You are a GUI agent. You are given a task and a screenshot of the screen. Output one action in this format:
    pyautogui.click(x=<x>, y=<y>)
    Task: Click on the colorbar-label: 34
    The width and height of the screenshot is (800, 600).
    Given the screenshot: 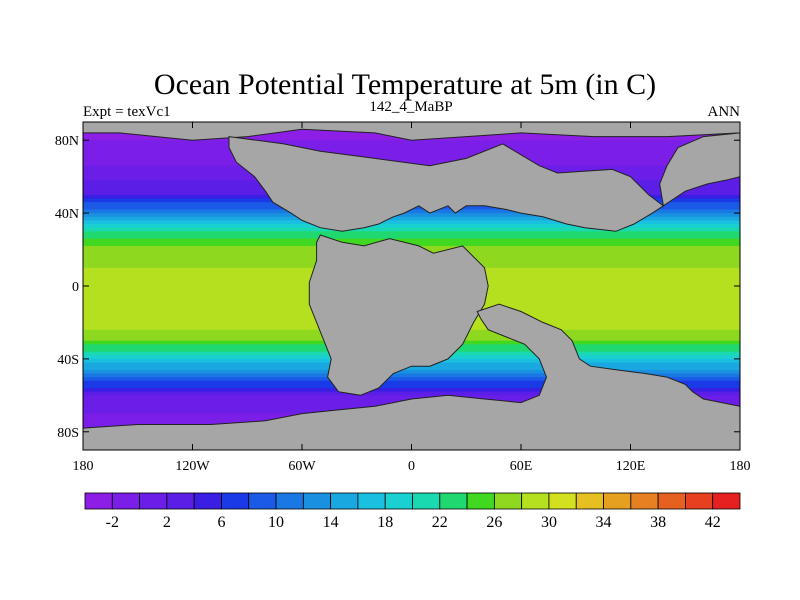 What is the action you would take?
    pyautogui.click(x=604, y=522)
    